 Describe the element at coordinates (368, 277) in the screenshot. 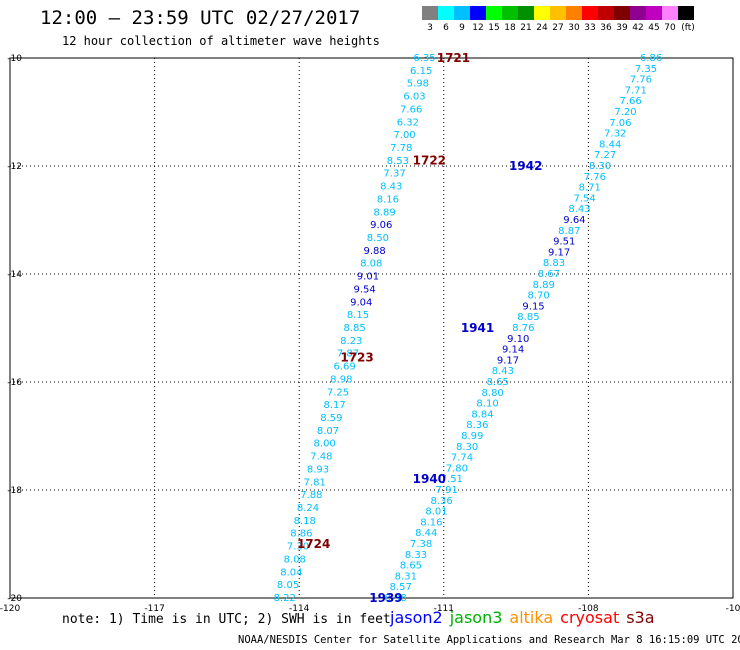

I see `wave-height-value: 9.01` at that location.